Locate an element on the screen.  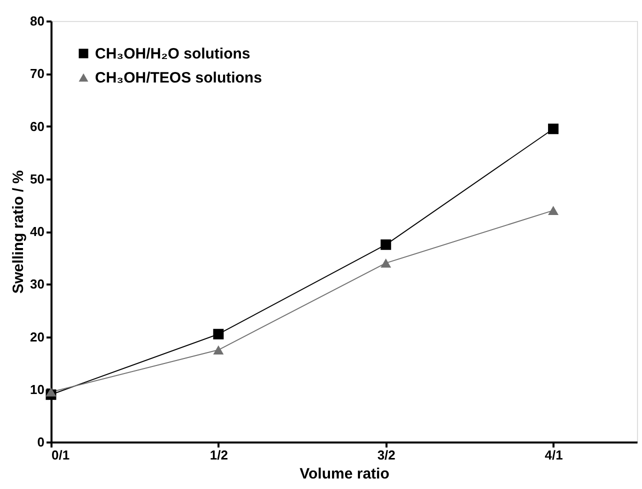
x-axis-title: Volume ratio is located at coordinates (345, 474).